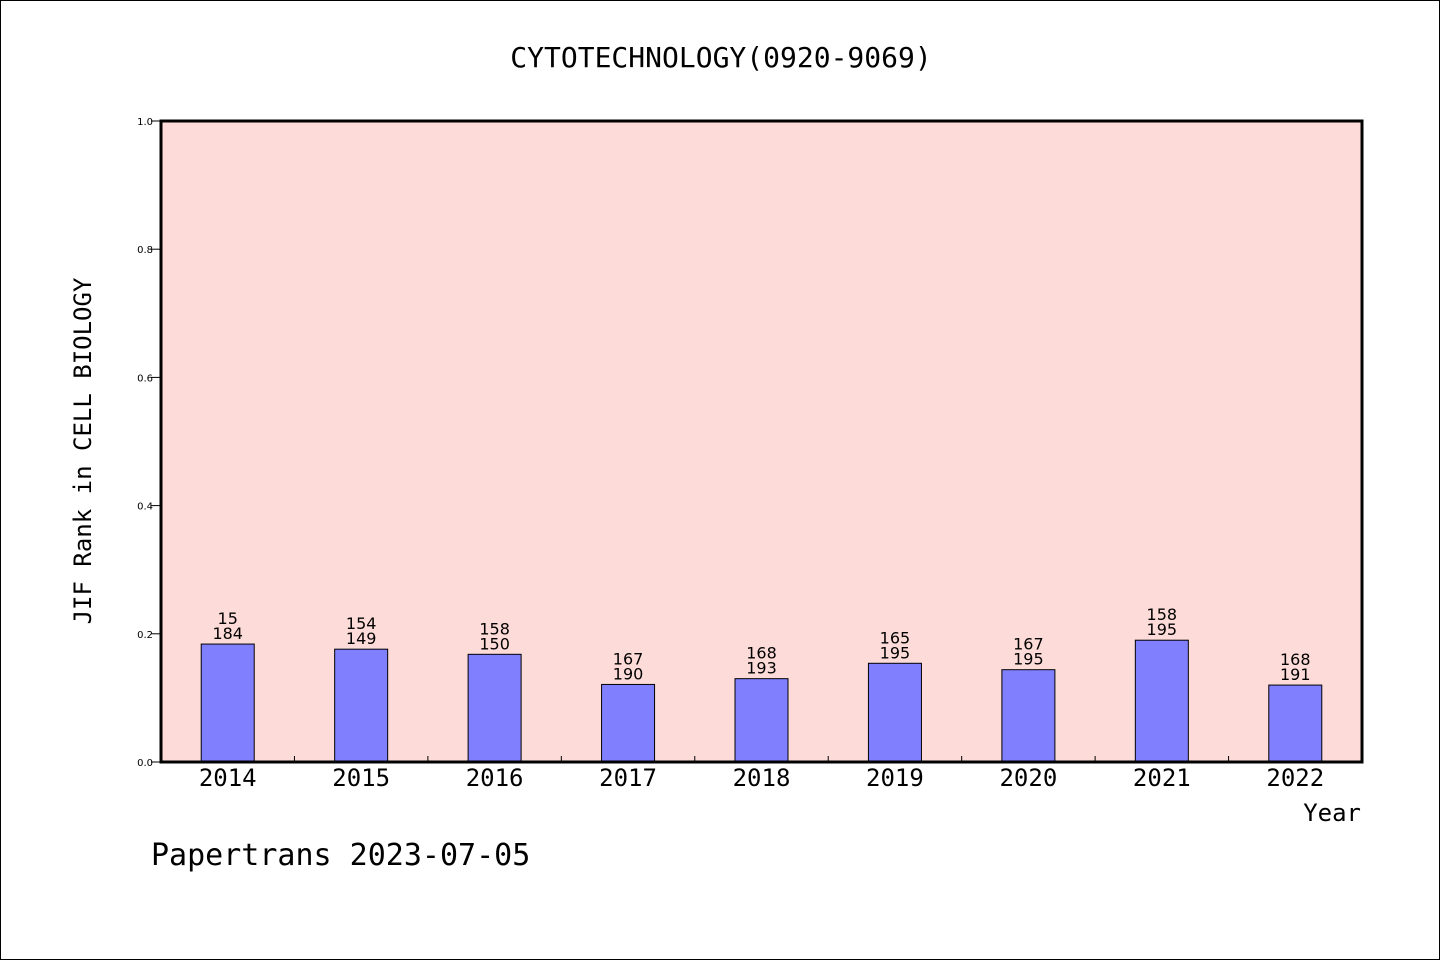 The image size is (1440, 961). What do you see at coordinates (228, 618) in the screenshot?
I see `data-label-top: 15` at bounding box center [228, 618].